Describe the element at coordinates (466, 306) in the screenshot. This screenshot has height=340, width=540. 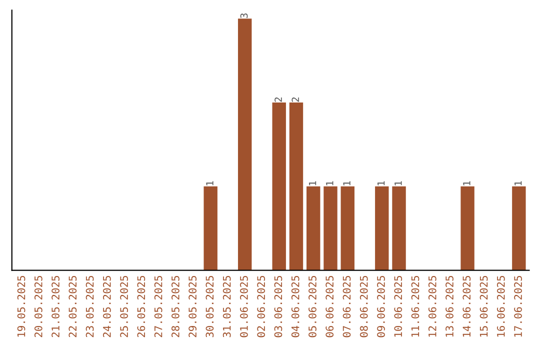
I see `x-tick-label: 14.06.2025` at that location.